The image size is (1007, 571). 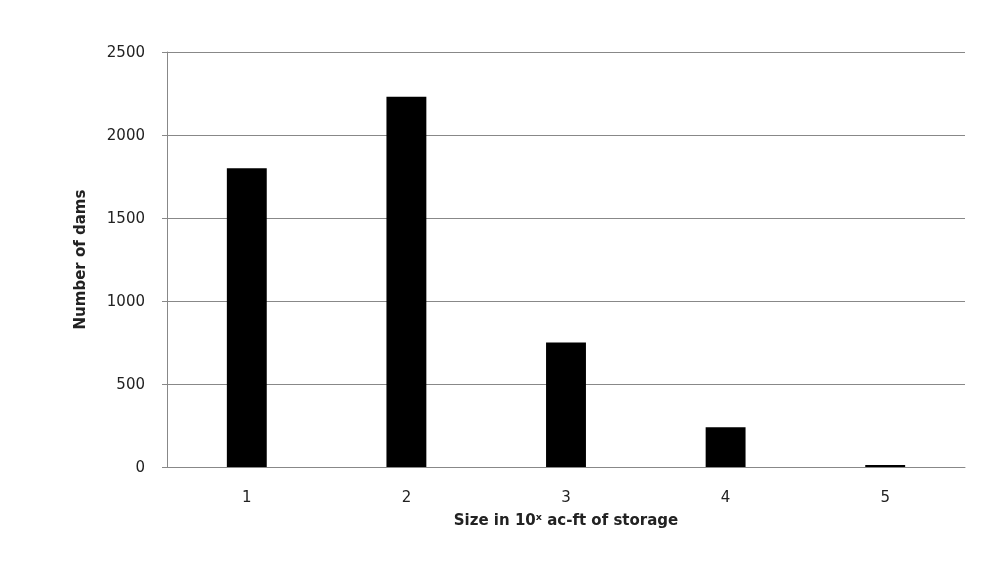 I want to click on y-tick-label: 2500, so click(x=125, y=52).